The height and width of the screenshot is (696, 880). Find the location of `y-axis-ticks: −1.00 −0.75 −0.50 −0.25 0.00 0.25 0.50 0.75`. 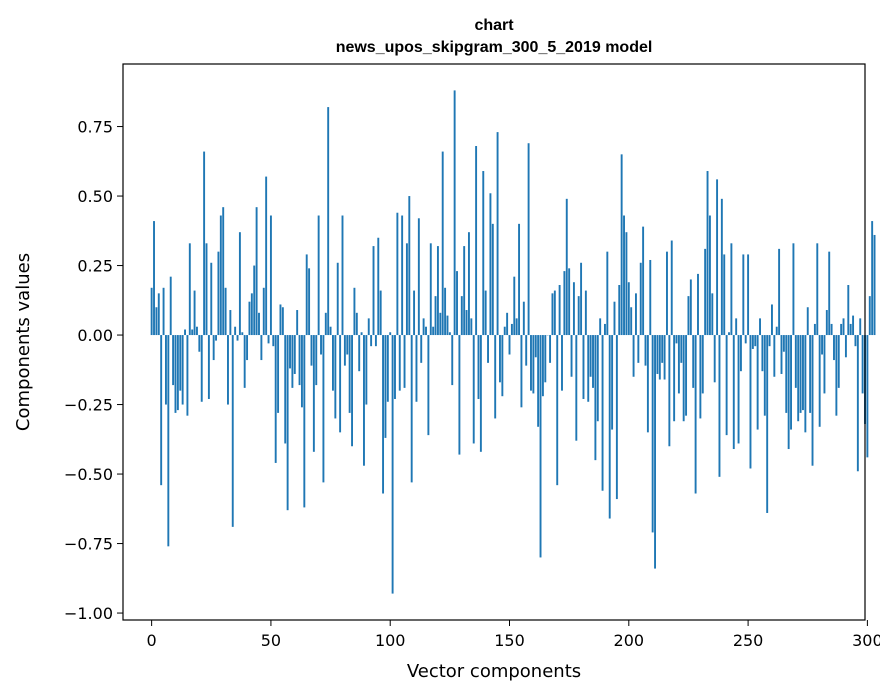

y-axis-ticks: −1.00 −0.75 −0.50 −0.25 0.00 0.25 0.50 0.75 is located at coordinates (93, 370).